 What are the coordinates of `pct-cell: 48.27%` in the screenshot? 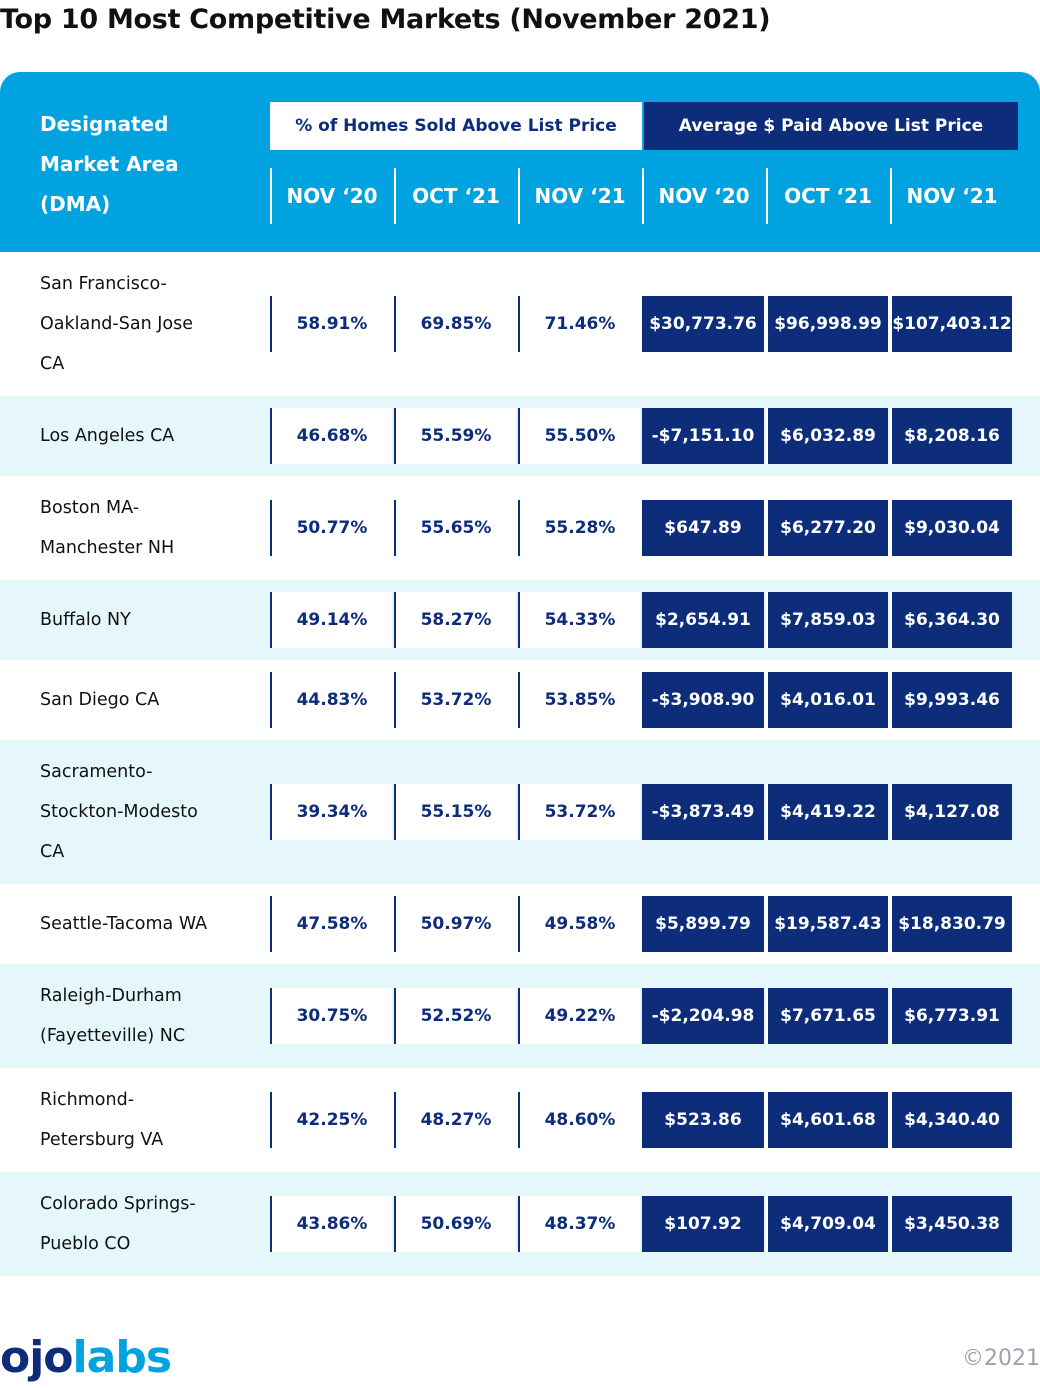 It's located at (455, 1120).